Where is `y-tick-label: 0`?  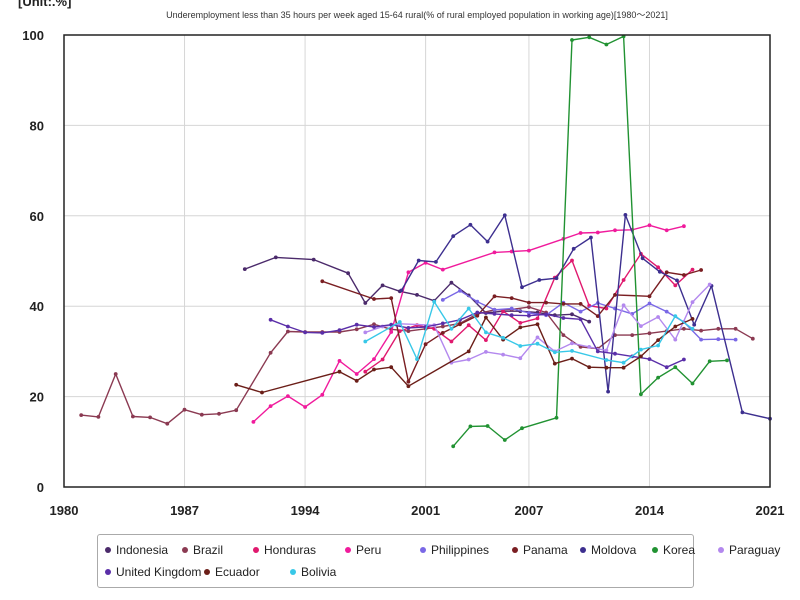
y-tick-label: 0 is located at coordinates (40, 487).